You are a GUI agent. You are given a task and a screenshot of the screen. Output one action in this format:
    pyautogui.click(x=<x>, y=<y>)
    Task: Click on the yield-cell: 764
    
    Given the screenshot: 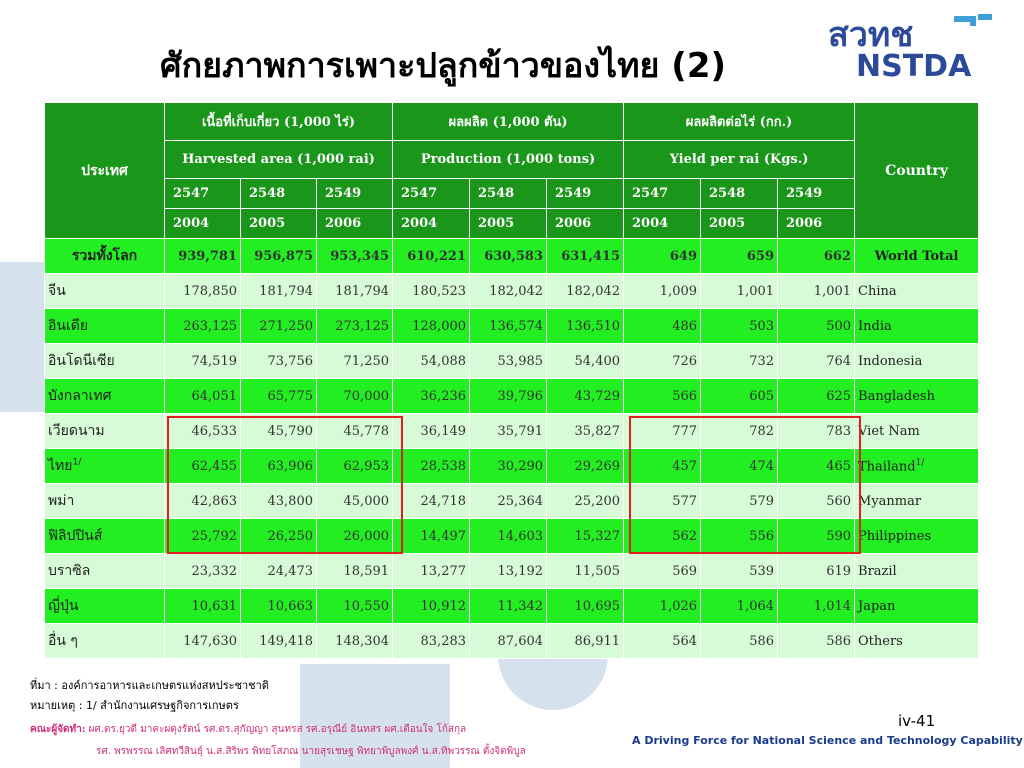 What is the action you would take?
    pyautogui.click(x=816, y=361)
    